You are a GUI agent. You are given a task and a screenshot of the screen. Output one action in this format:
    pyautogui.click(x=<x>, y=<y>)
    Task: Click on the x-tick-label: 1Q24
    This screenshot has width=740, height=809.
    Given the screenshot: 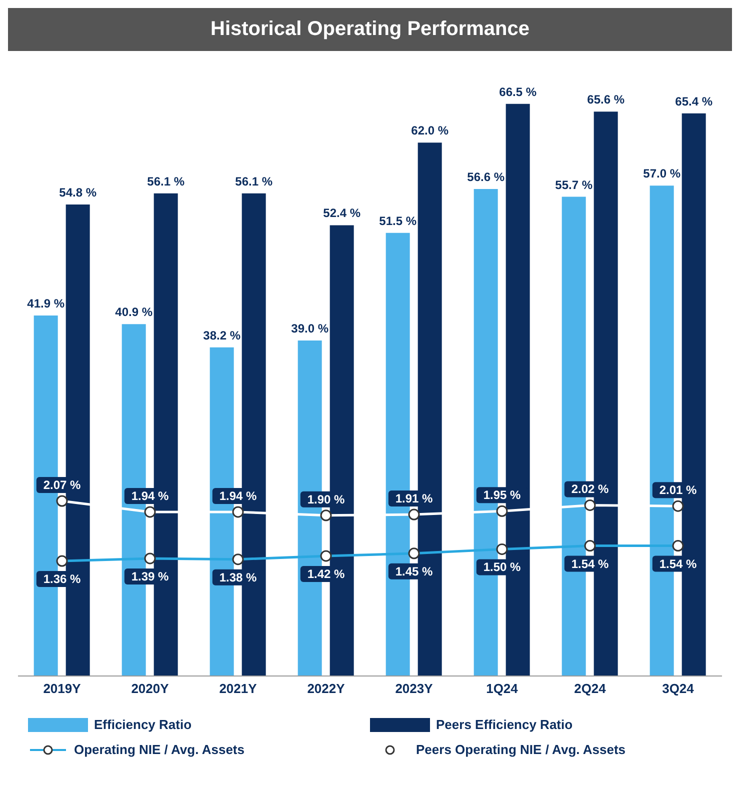 What is the action you would take?
    pyautogui.click(x=502, y=688)
    